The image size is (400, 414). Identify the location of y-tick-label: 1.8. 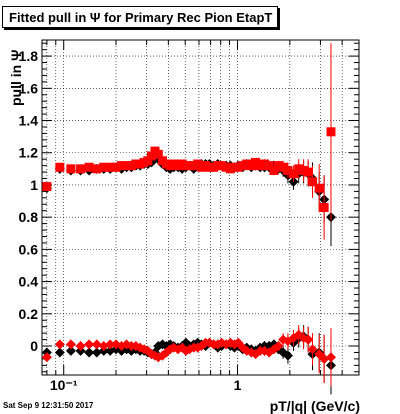
(29, 56).